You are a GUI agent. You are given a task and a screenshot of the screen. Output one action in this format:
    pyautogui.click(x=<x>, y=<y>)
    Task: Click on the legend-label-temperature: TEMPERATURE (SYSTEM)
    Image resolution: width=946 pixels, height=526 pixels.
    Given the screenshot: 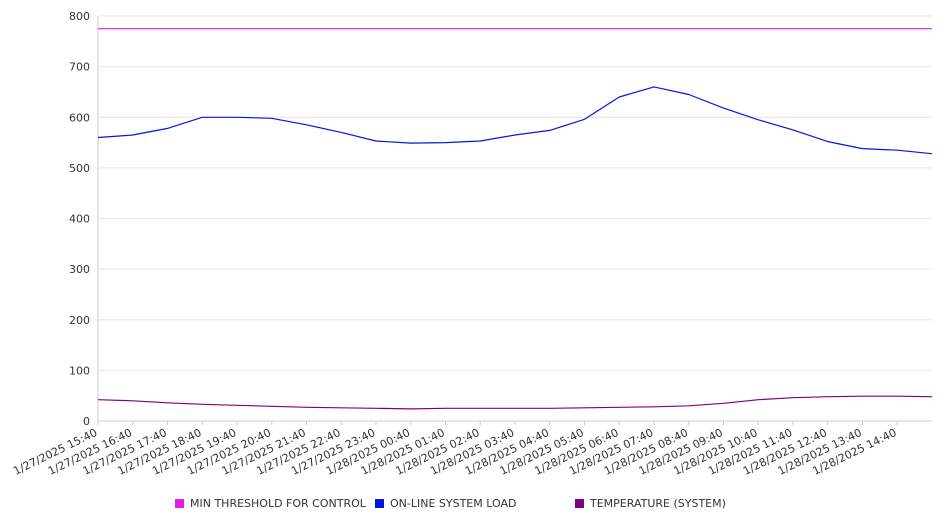 What is the action you would take?
    pyautogui.click(x=658, y=503)
    